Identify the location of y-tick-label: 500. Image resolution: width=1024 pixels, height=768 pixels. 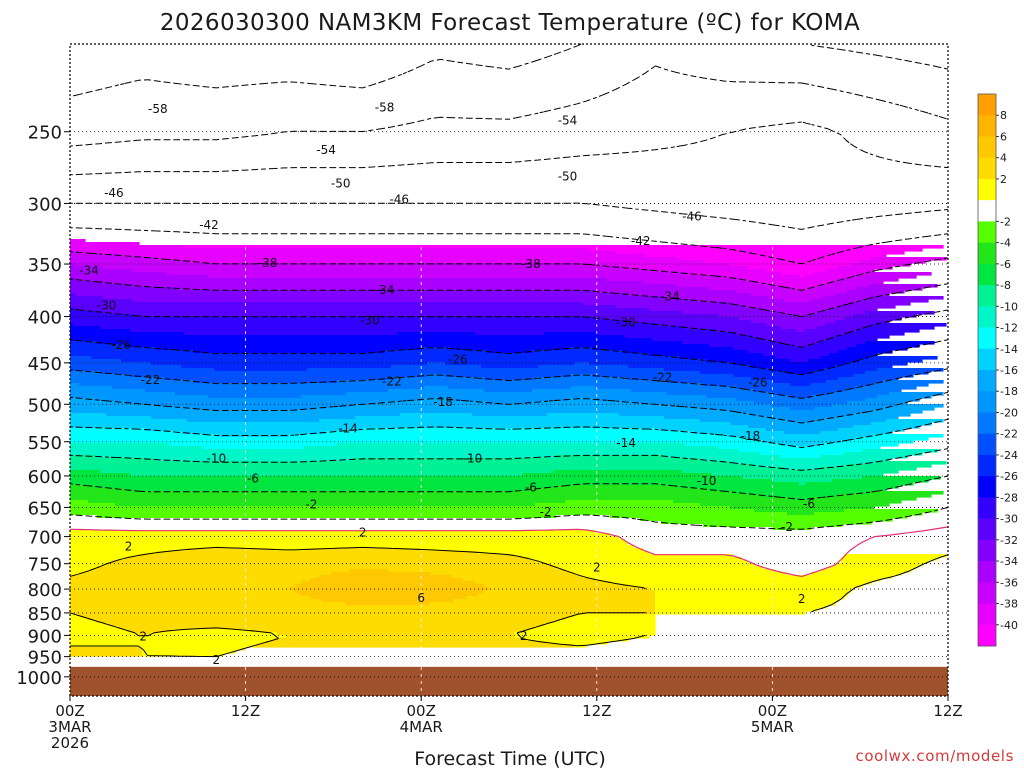
(45, 405).